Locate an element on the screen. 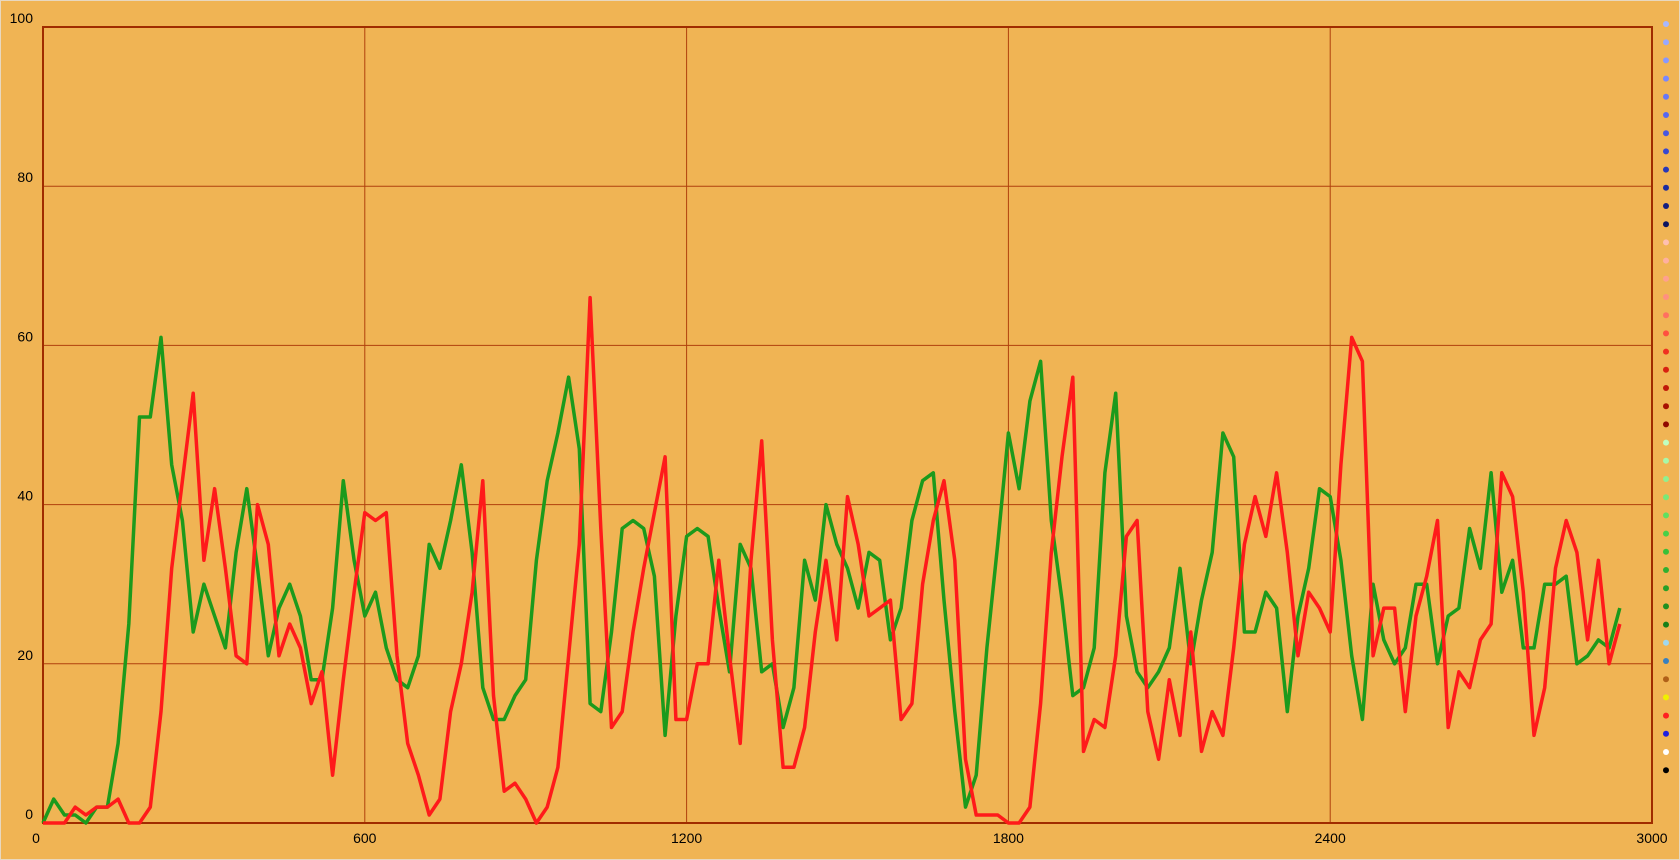  x-tick-label: 0 is located at coordinates (36, 838).